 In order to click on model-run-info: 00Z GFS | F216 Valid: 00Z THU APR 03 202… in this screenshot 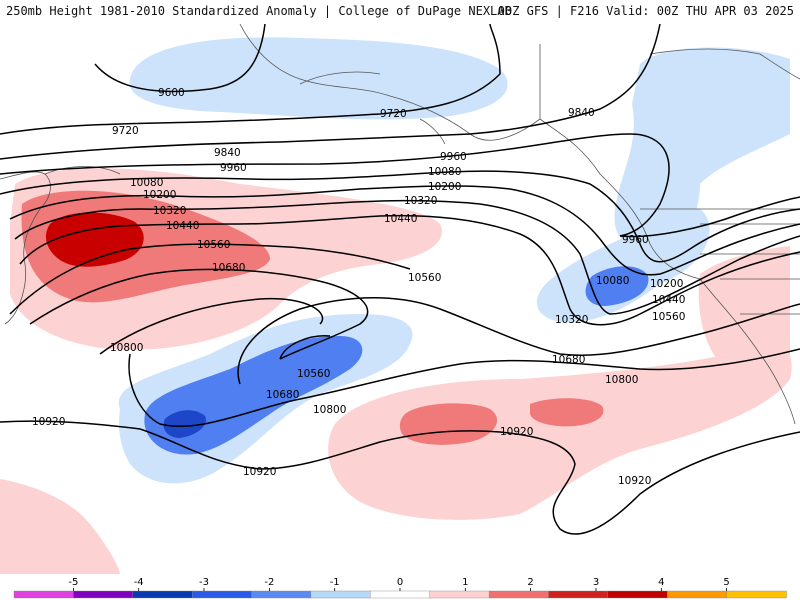, I will do `click(645, 11)`.